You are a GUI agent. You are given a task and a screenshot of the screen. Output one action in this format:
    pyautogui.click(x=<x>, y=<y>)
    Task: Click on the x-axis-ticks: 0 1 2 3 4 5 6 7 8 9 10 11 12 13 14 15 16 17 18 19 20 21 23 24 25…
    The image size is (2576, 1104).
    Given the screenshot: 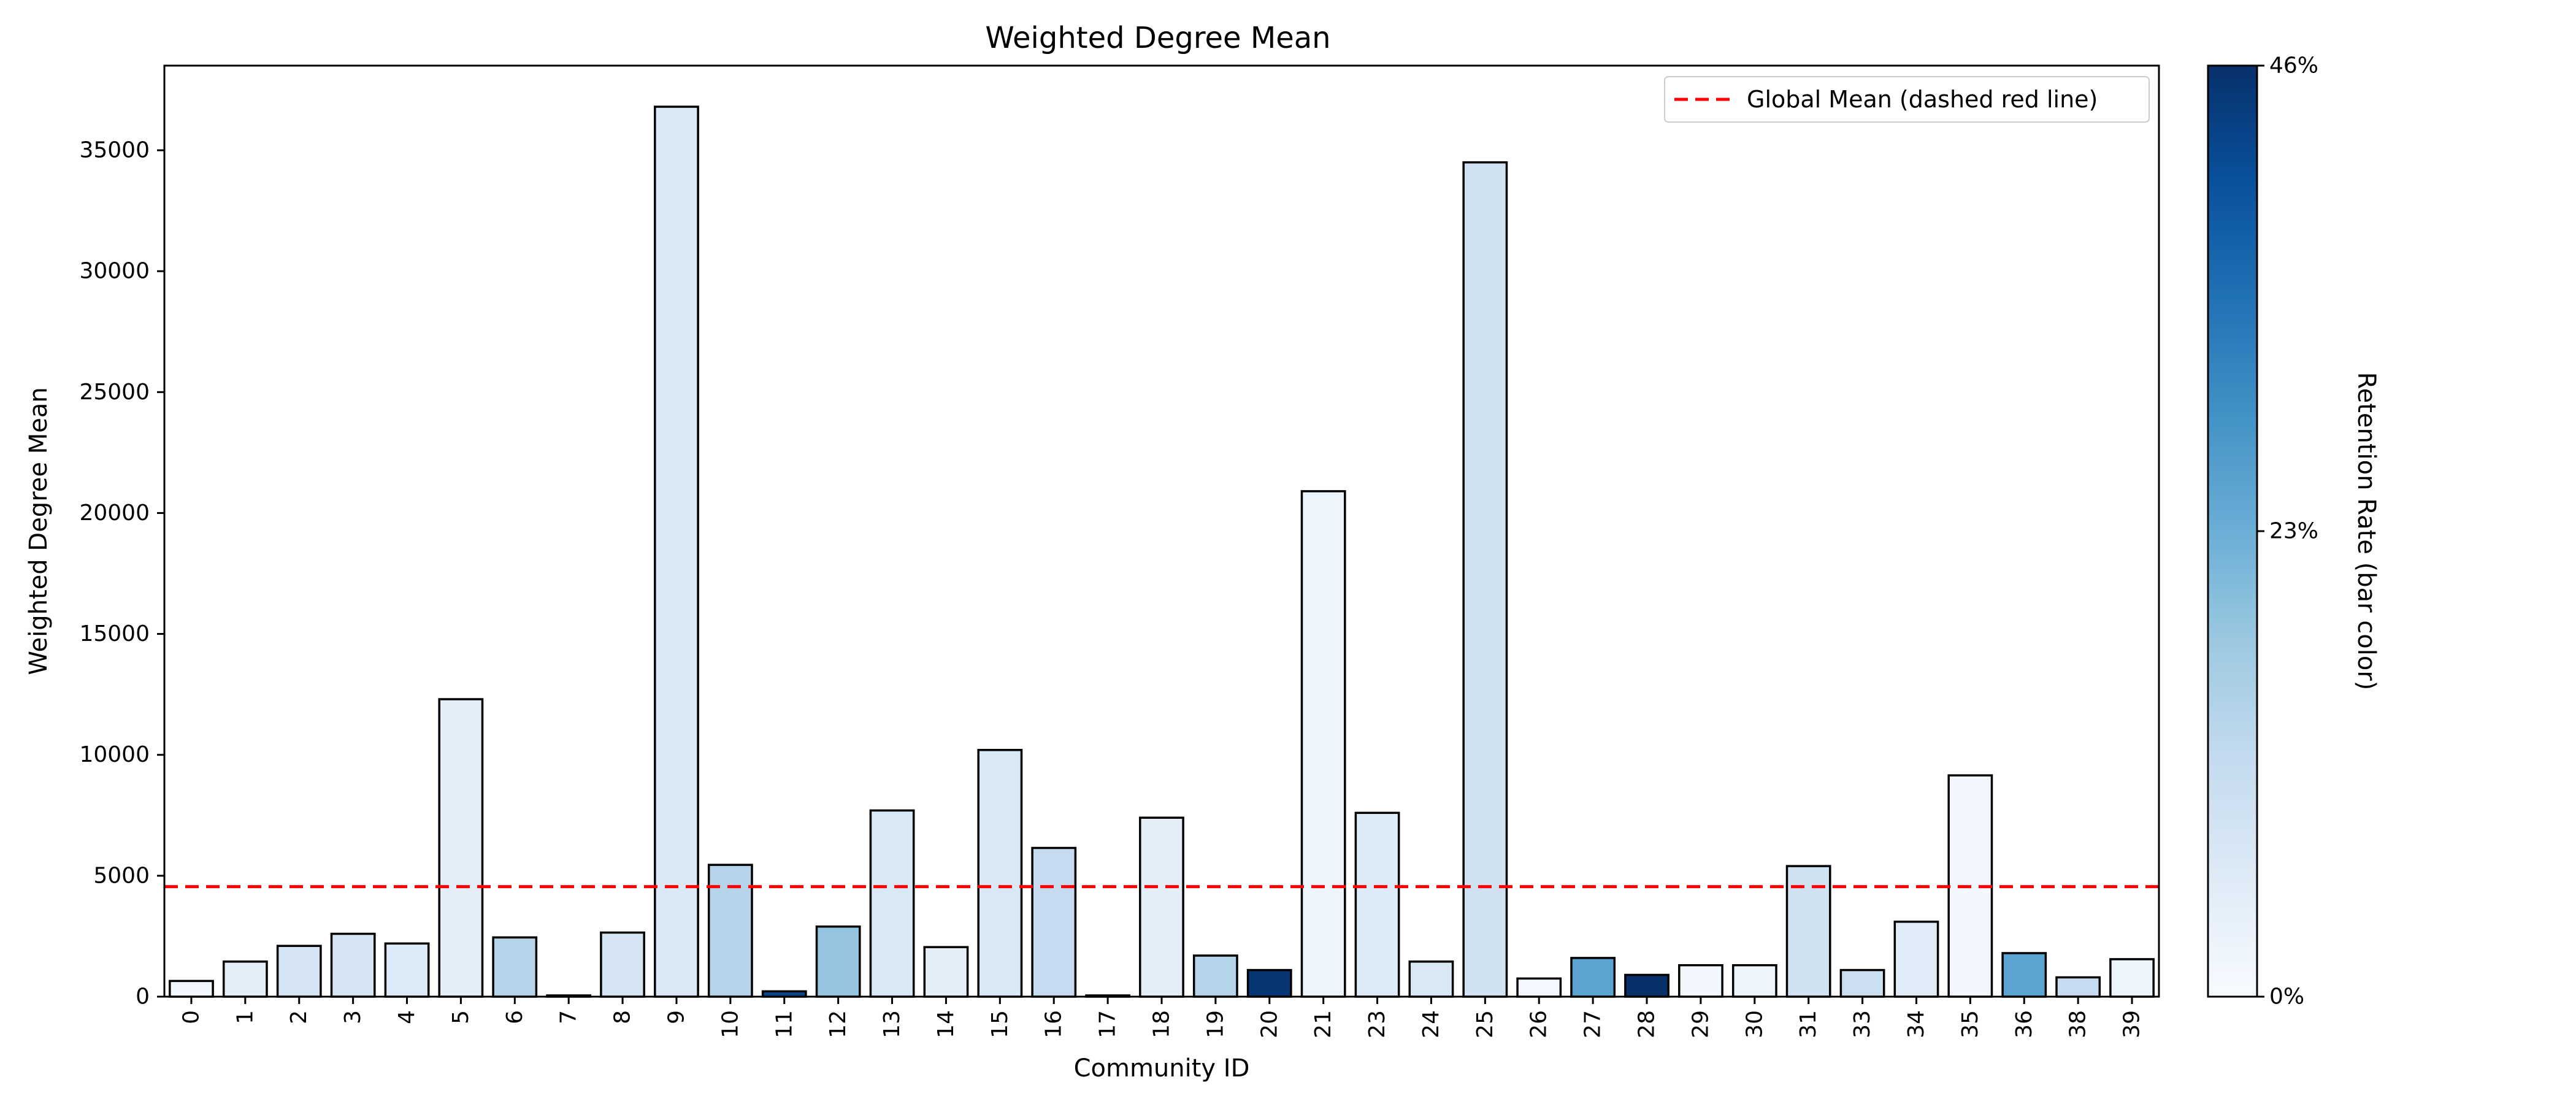 What is the action you would take?
    pyautogui.click(x=1161, y=1017)
    